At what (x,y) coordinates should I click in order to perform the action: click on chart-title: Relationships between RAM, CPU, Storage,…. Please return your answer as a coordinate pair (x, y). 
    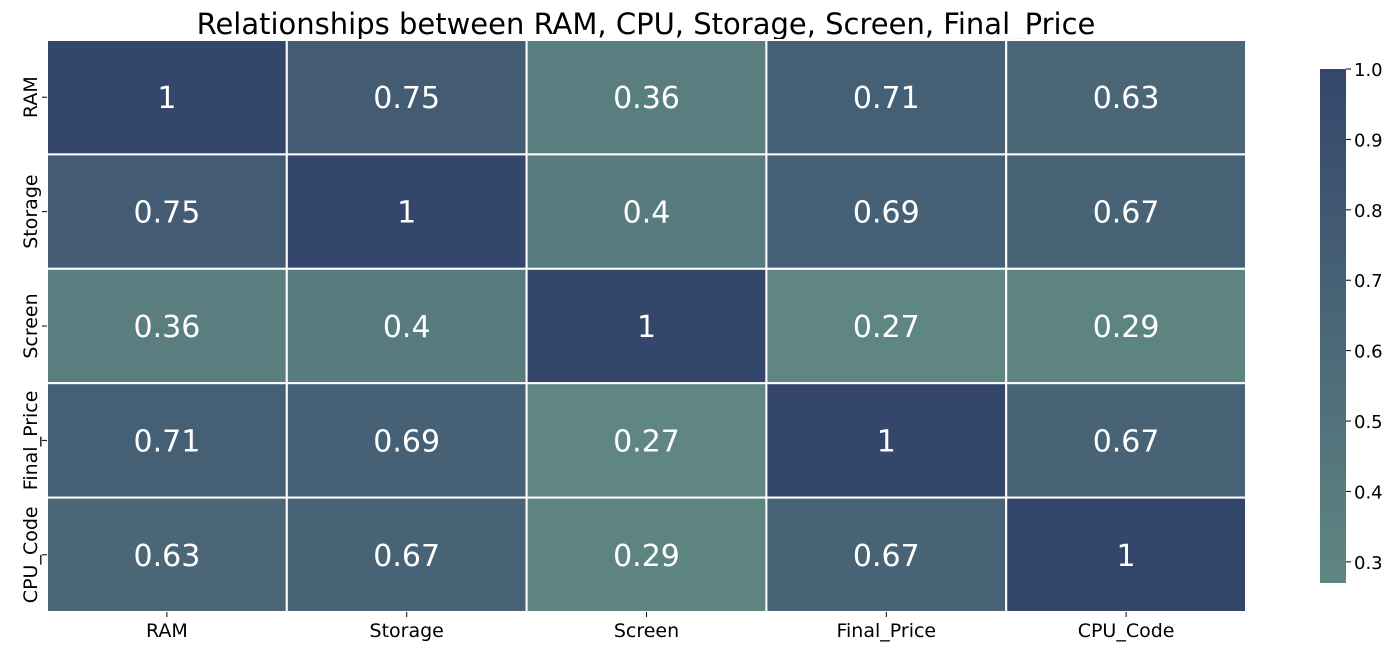
    Looking at the image, I should click on (646, 24).